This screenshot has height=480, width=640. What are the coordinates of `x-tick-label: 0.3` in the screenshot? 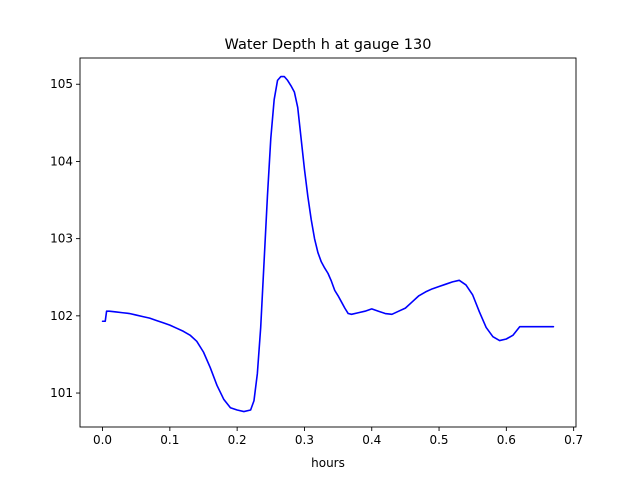 It's located at (304, 440).